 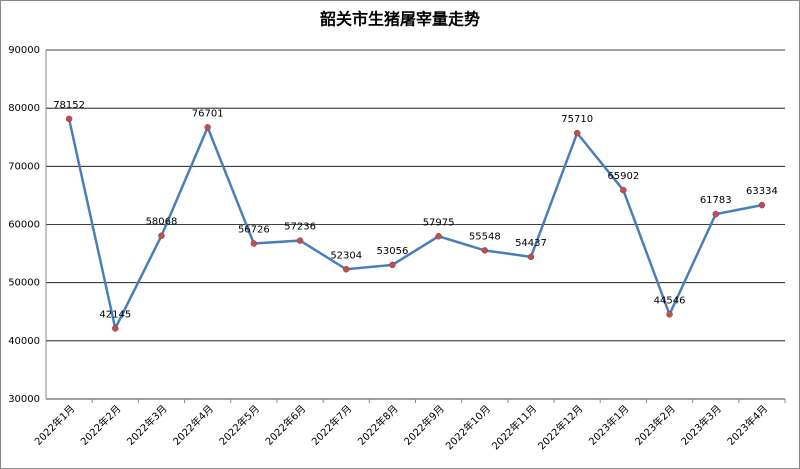 What do you see at coordinates (24, 283) in the screenshot?
I see `y-tick-label: 50000` at bounding box center [24, 283].